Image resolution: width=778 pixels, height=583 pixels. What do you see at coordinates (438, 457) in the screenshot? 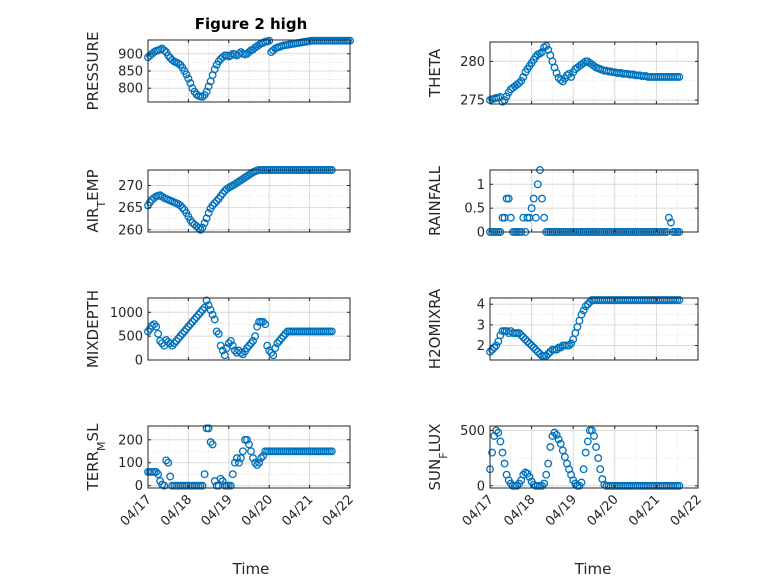
I see `y-axis-label: SUNFLUX` at bounding box center [438, 457].